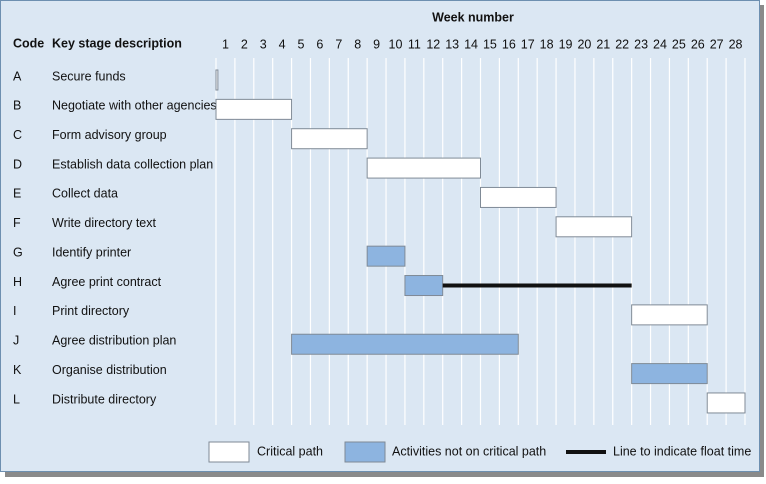 The width and height of the screenshot is (766, 484). I want to click on task-code: J, so click(16, 341).